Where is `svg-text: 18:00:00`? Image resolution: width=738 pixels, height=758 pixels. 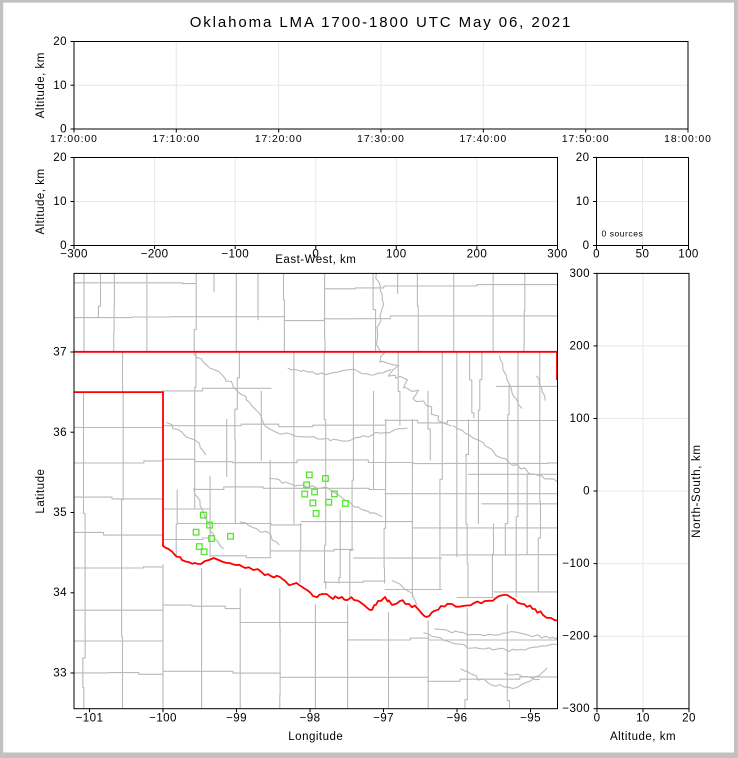 svg-text: 18:00:00 is located at coordinates (688, 139).